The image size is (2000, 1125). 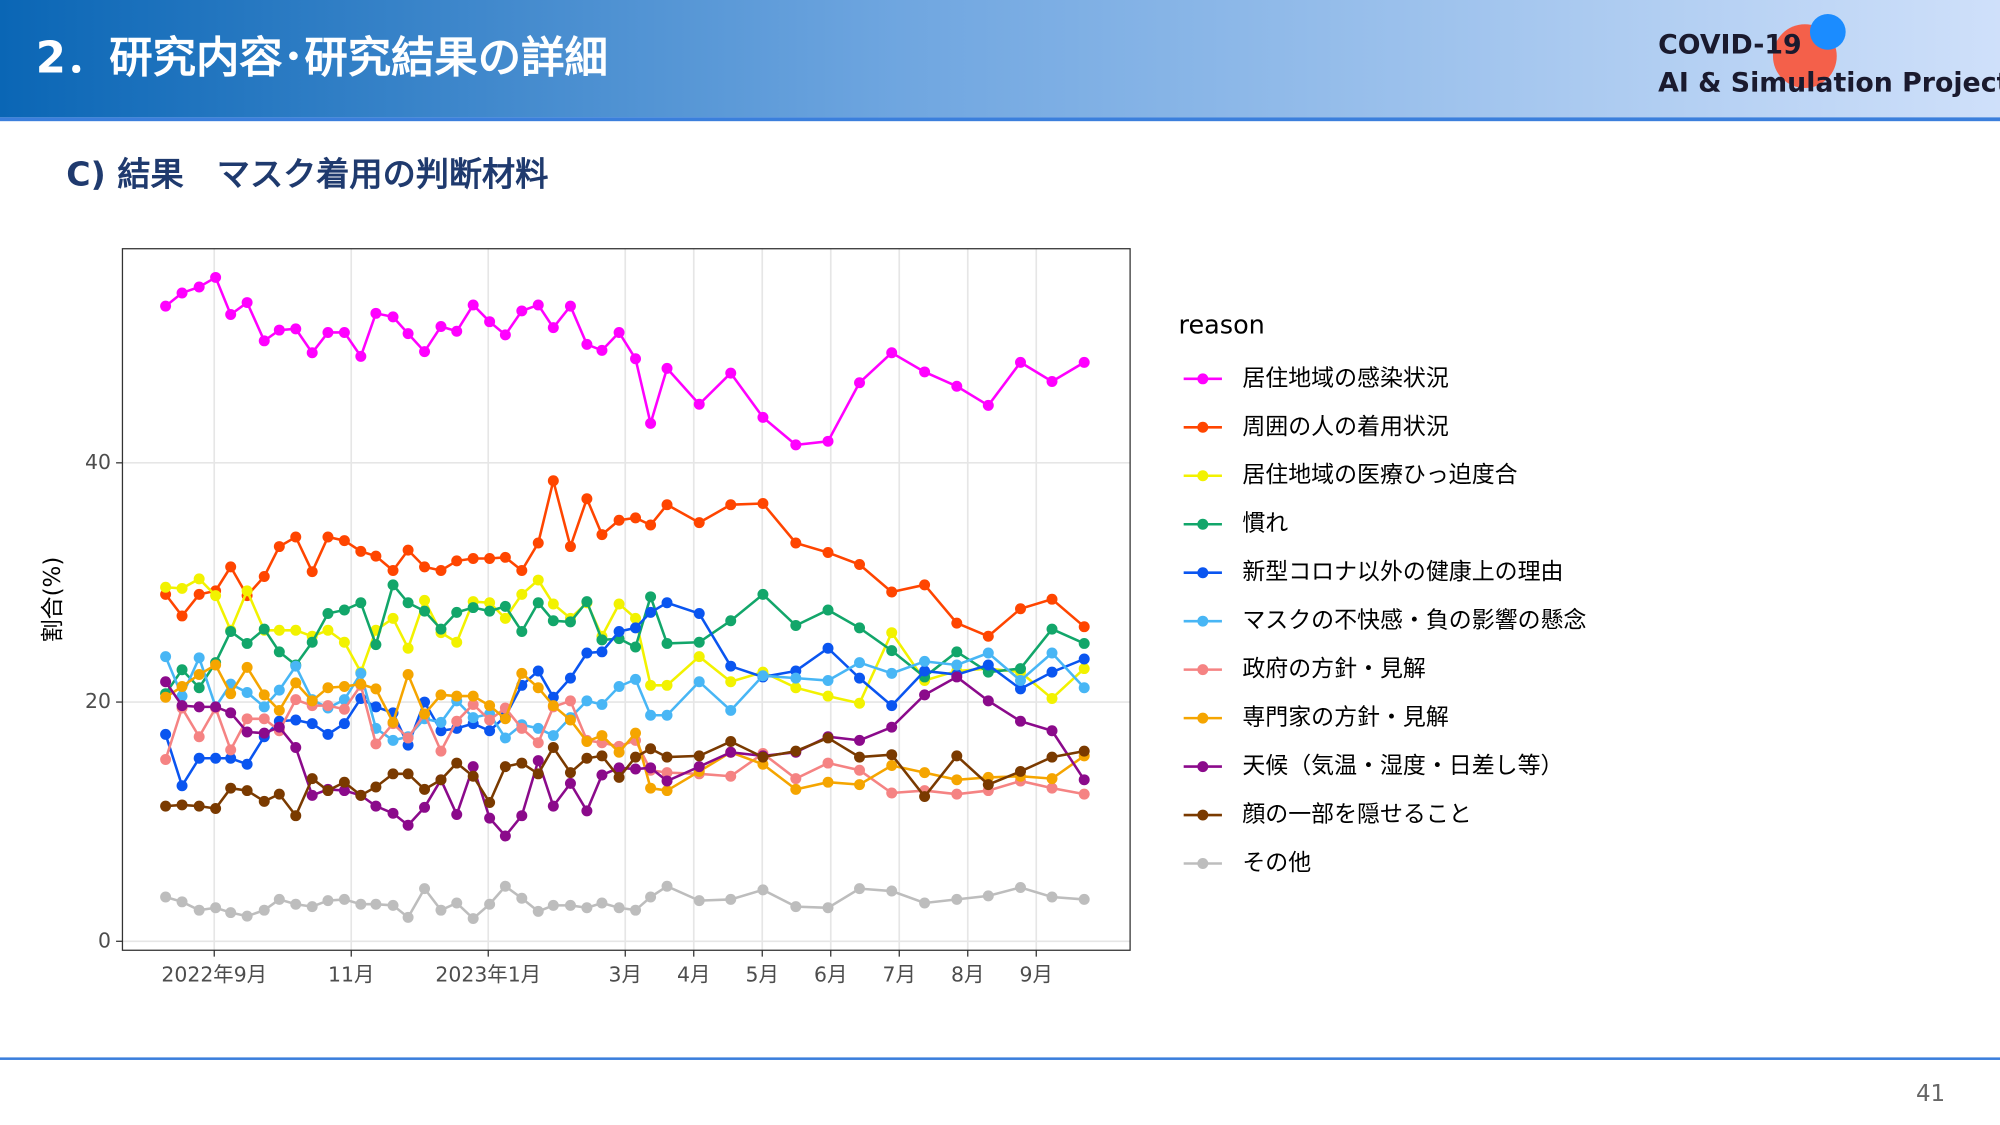 I want to click on legend-title: reason, so click(x=1222, y=326).